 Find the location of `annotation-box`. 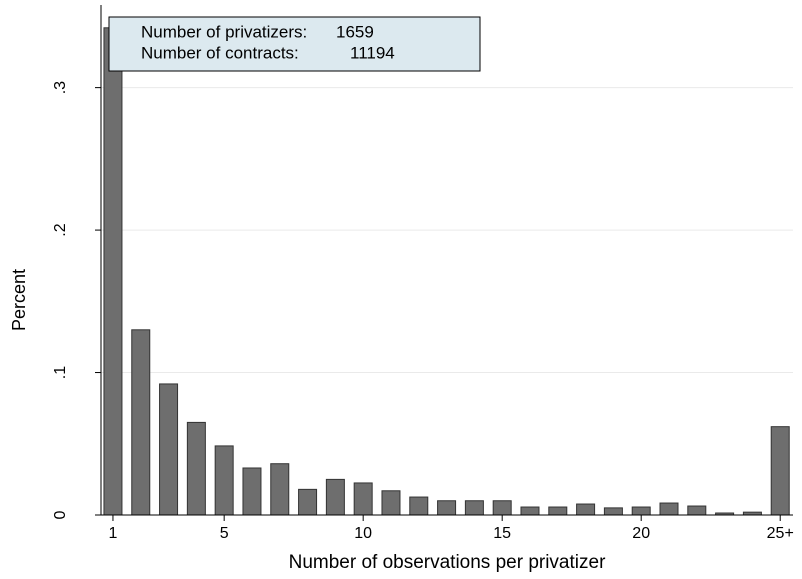

annotation-box is located at coordinates (294, 44).